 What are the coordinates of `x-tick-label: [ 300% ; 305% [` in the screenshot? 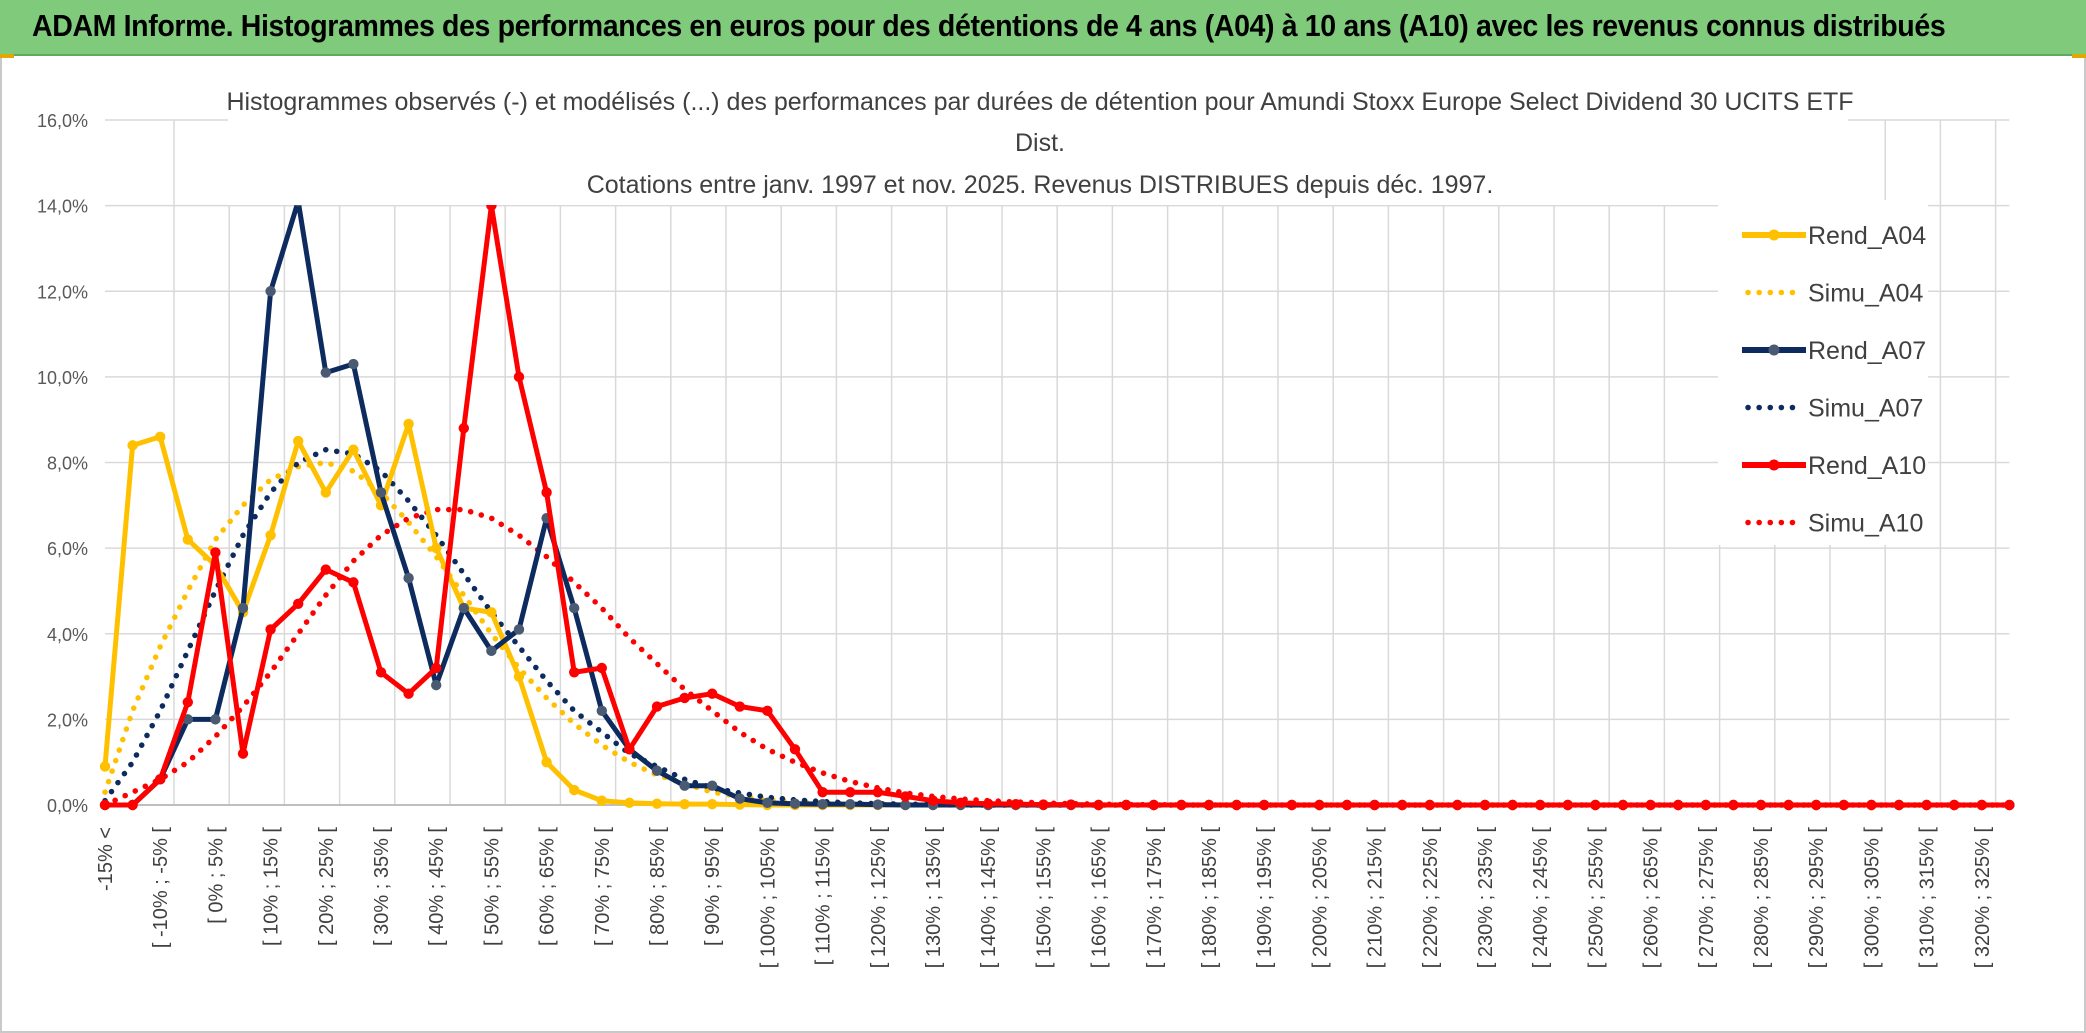 It's located at (1872, 898).